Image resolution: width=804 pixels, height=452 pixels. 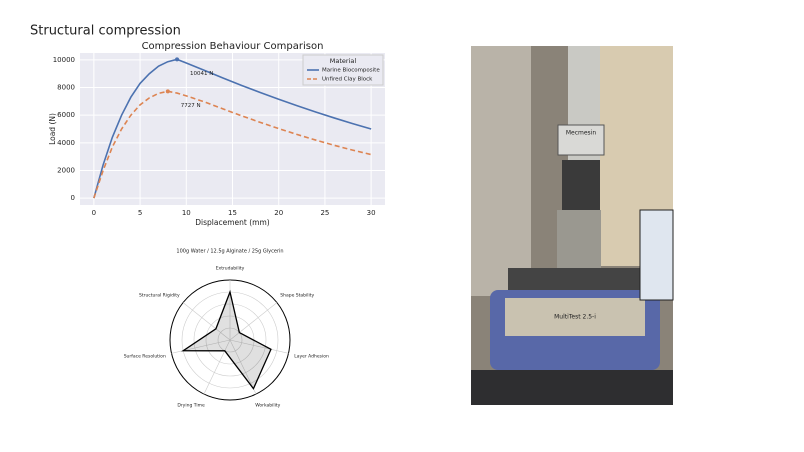 What do you see at coordinates (572, 387) in the screenshot?
I see `bench` at bounding box center [572, 387].